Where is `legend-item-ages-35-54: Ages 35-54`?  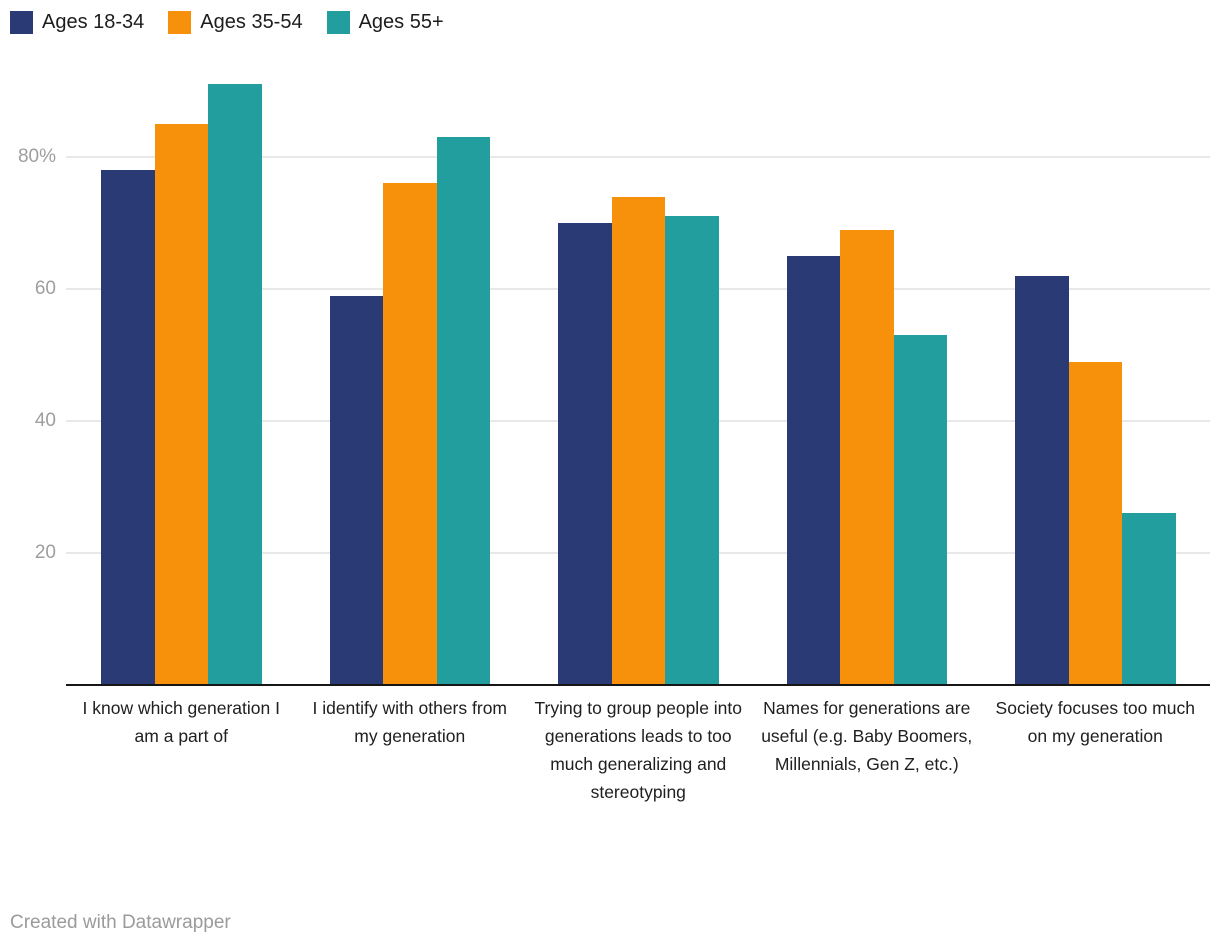 legend-item-ages-35-54: Ages 35-54 is located at coordinates (235, 22).